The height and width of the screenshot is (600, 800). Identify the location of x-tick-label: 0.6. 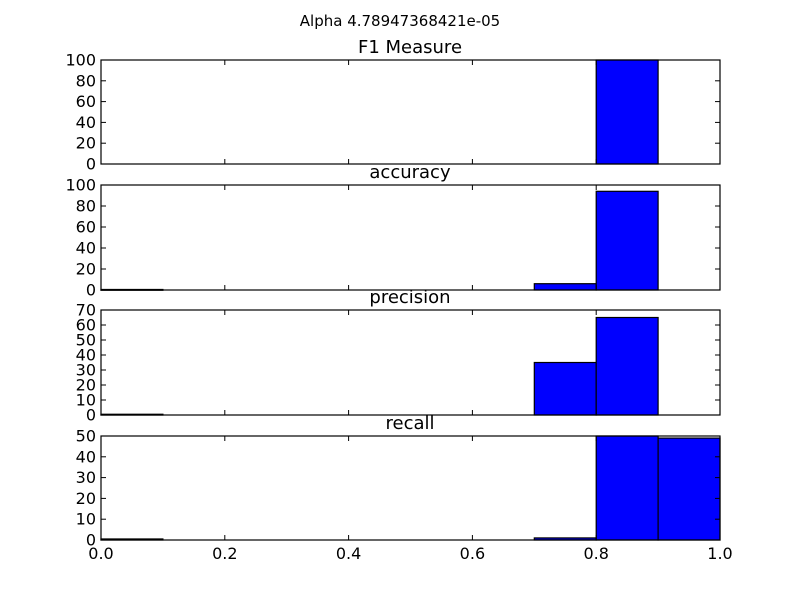
(472, 553).